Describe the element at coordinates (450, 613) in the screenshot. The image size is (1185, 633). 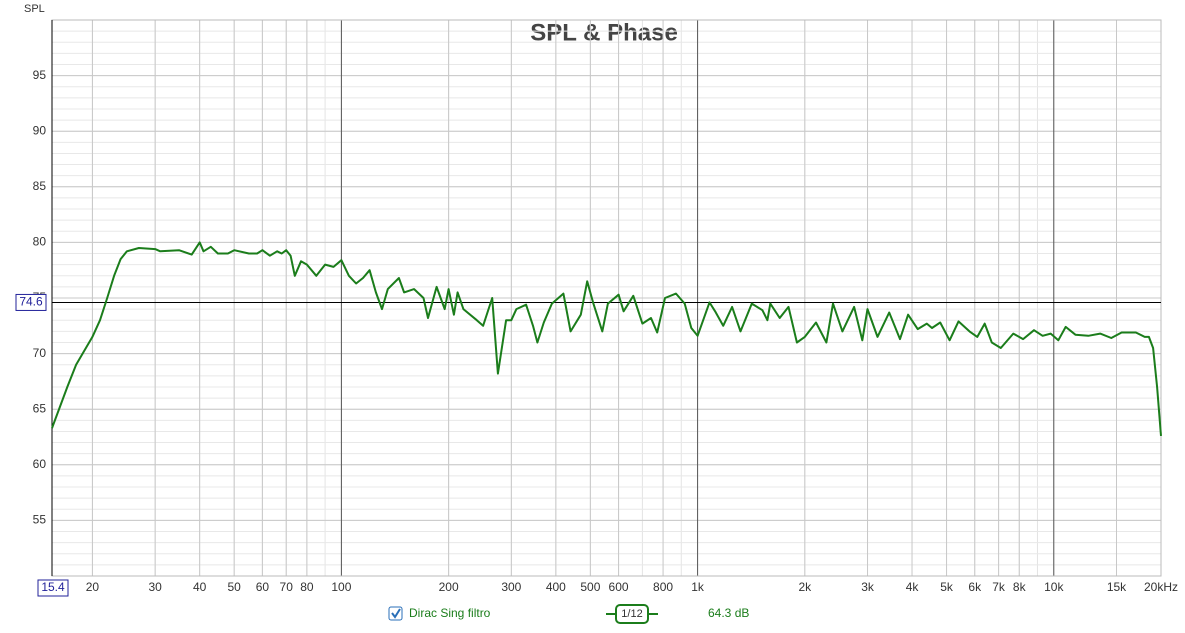
I see `legend-label: Dirac Sing filtro` at that location.